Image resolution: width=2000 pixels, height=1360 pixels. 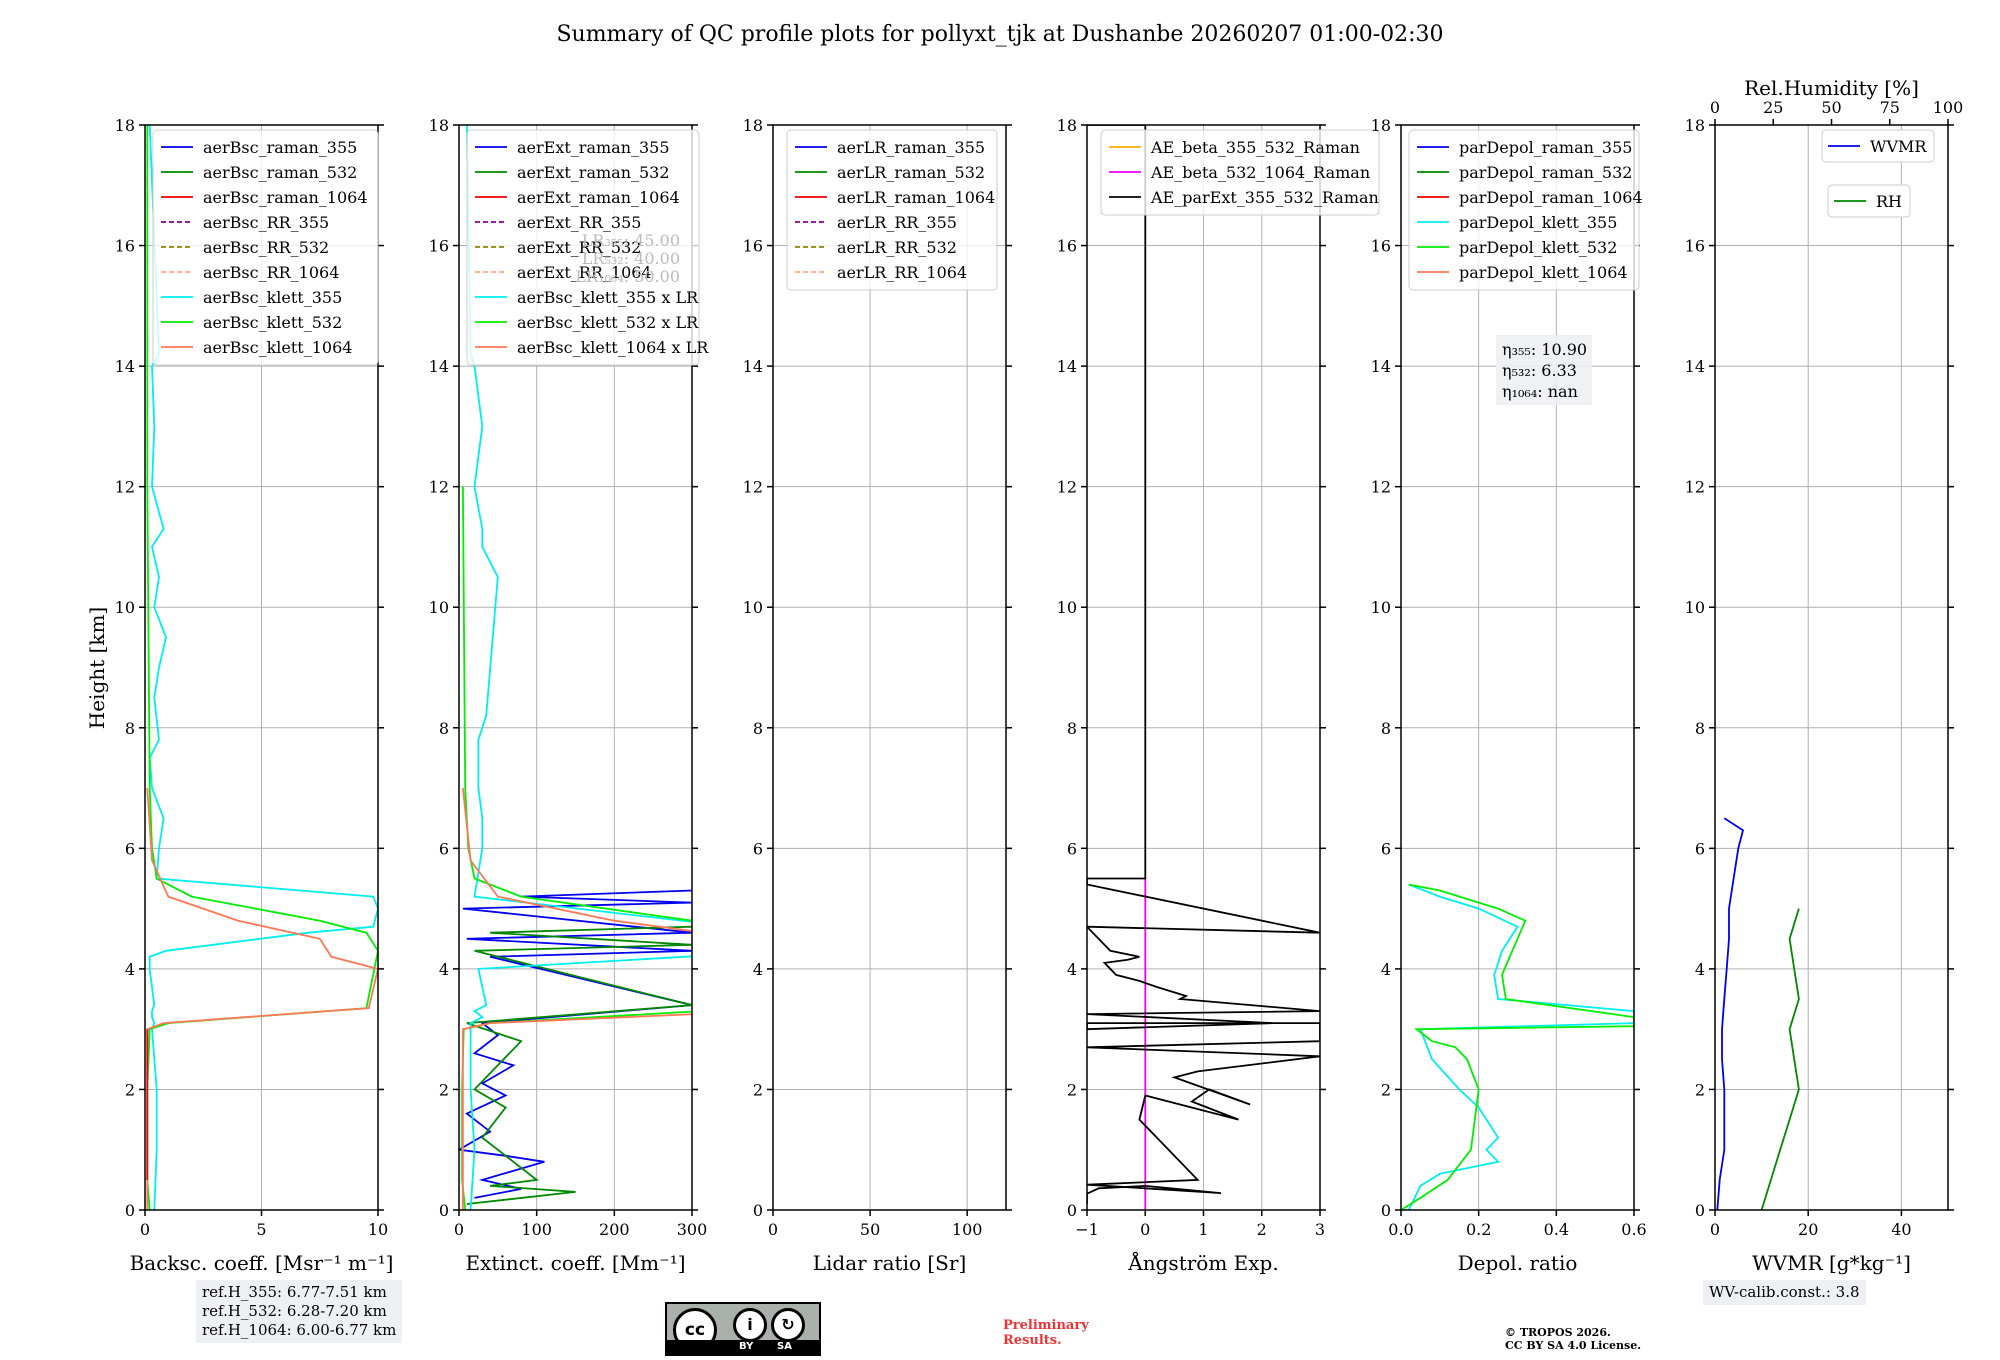 What do you see at coordinates (1544, 349) in the screenshot?
I see `eta-annotation: η₃₅₅: 10.90` at bounding box center [1544, 349].